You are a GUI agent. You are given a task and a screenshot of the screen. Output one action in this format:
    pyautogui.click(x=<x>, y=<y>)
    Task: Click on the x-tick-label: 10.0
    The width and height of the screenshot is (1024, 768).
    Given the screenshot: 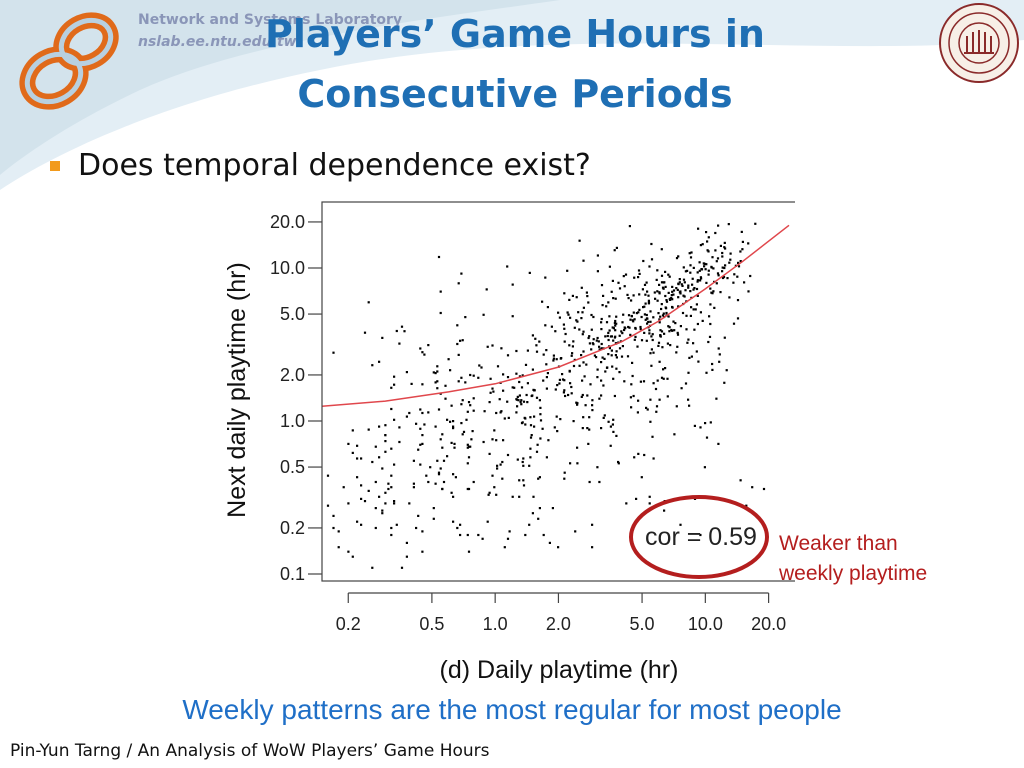 What is the action you would take?
    pyautogui.click(x=705, y=624)
    